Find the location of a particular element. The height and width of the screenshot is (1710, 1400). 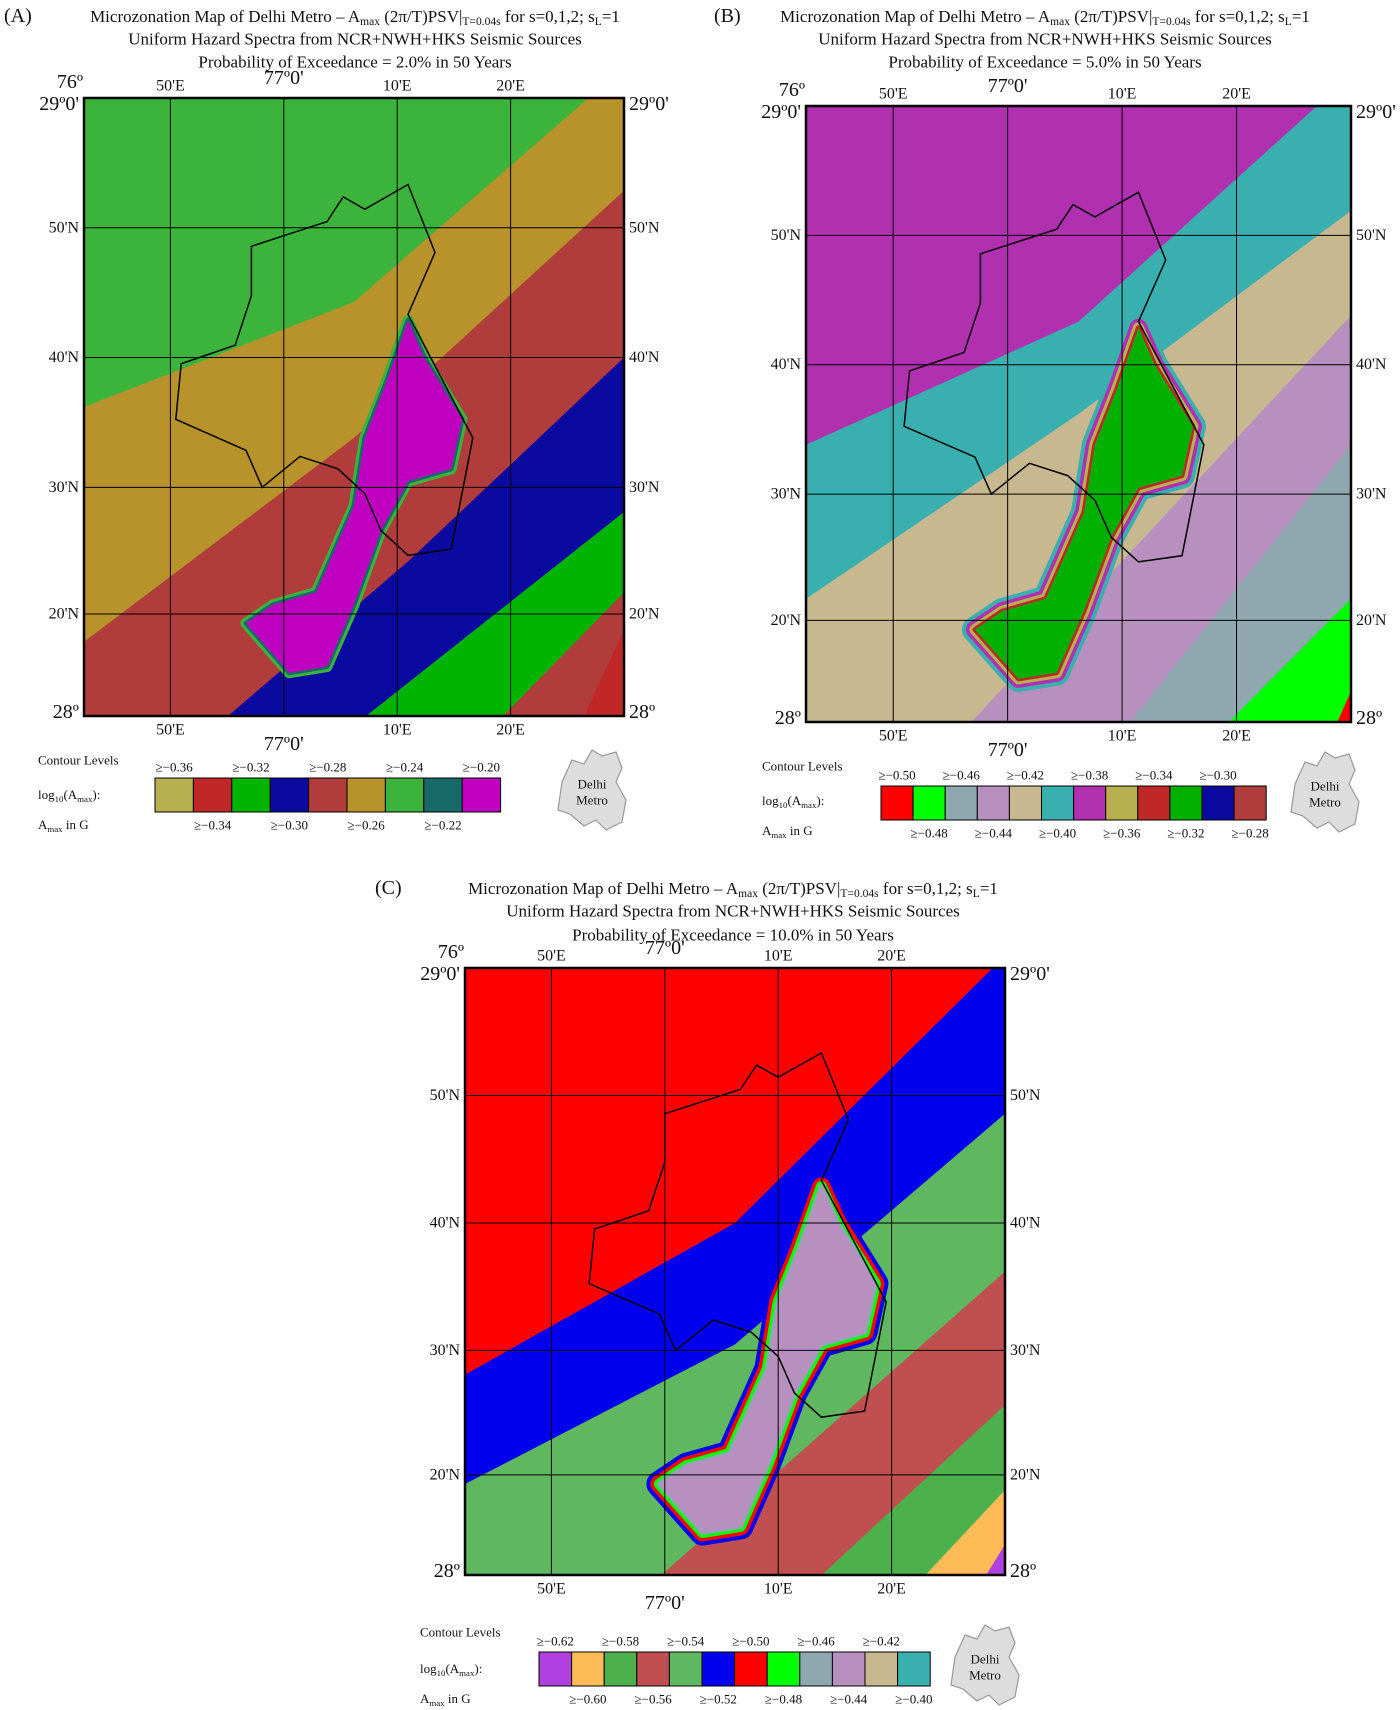

legend-heading: Contour Levels is located at coordinates (802, 766).